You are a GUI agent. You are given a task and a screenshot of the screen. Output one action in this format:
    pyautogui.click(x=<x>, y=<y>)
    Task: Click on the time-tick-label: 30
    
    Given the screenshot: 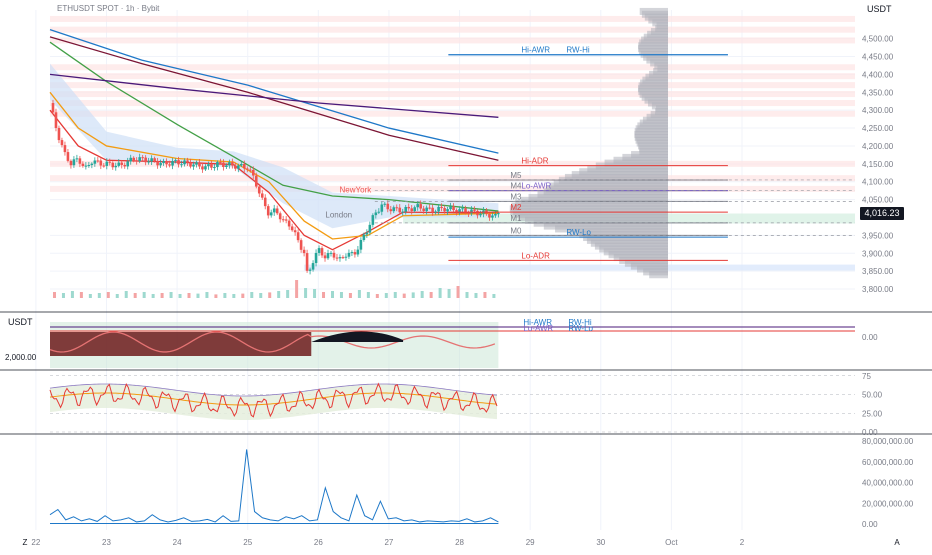 What is the action you would take?
    pyautogui.click(x=600, y=542)
    